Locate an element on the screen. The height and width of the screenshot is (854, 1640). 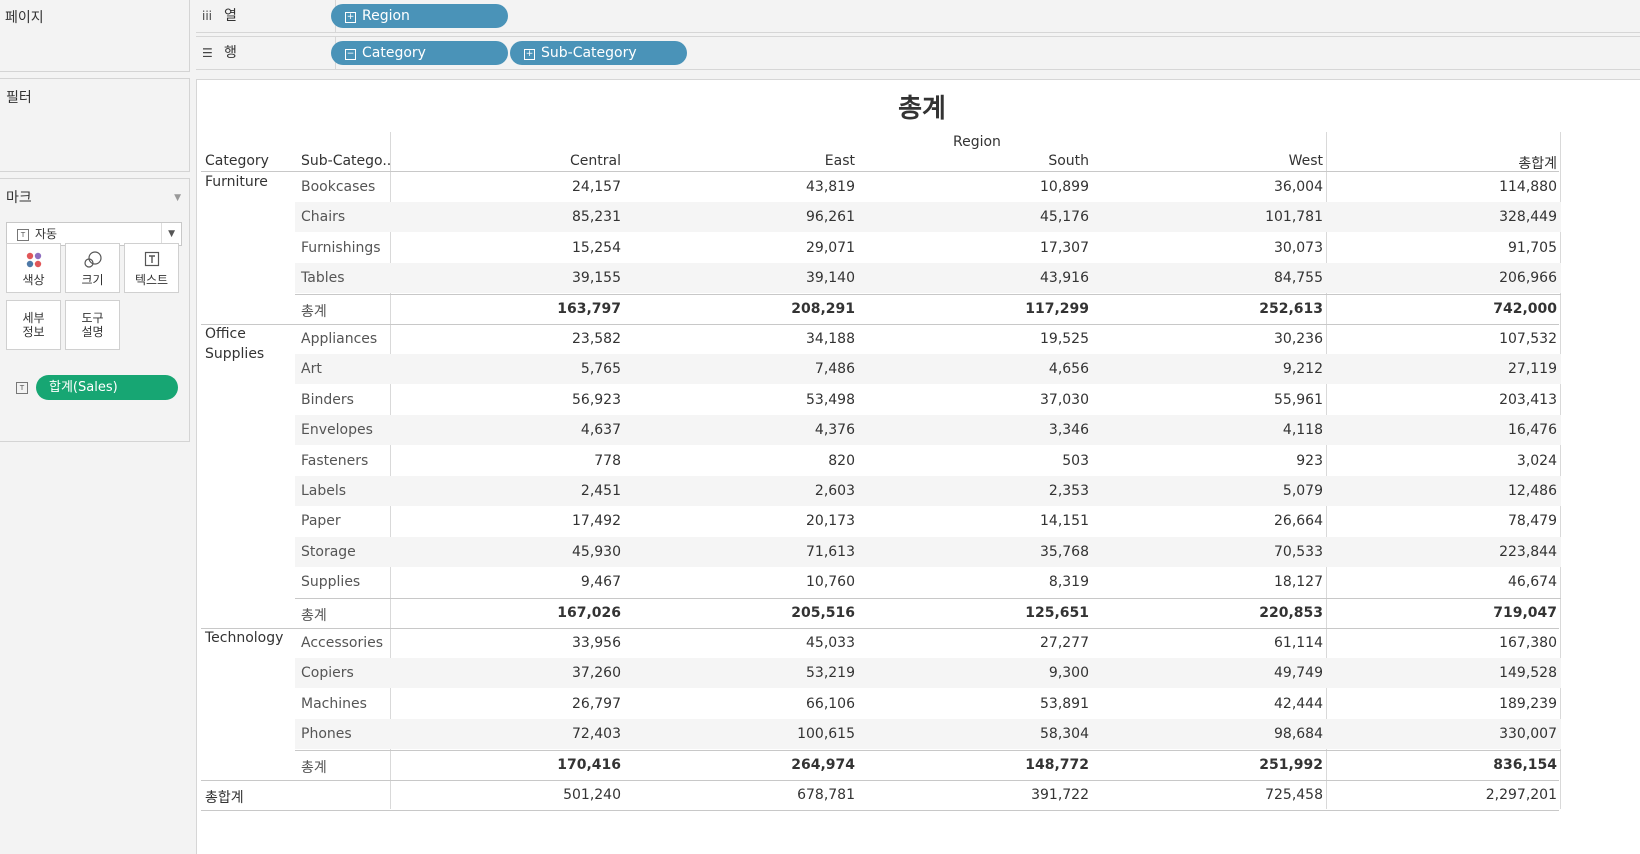
rows-shelf-label: ☰ 행 is located at coordinates (266, 53).